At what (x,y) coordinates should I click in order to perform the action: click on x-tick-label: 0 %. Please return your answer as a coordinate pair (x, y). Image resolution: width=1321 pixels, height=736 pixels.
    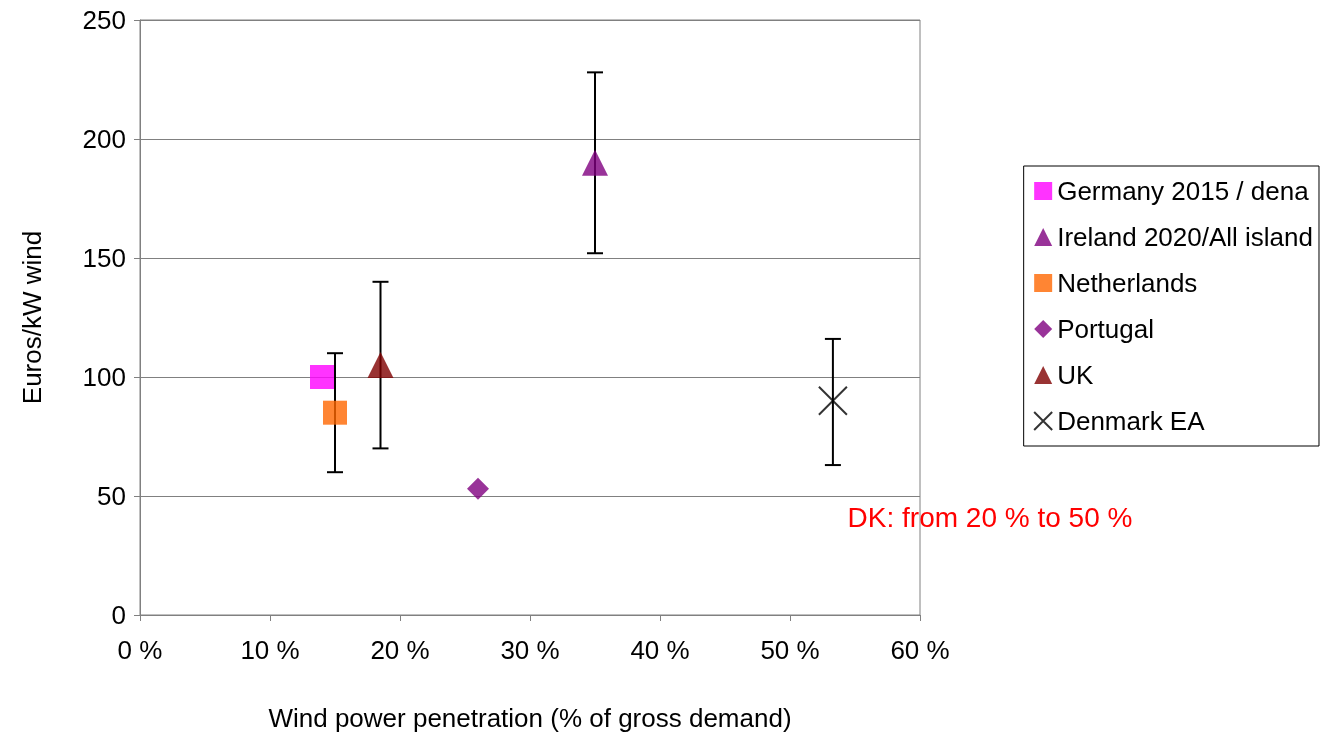
    Looking at the image, I should click on (140, 650).